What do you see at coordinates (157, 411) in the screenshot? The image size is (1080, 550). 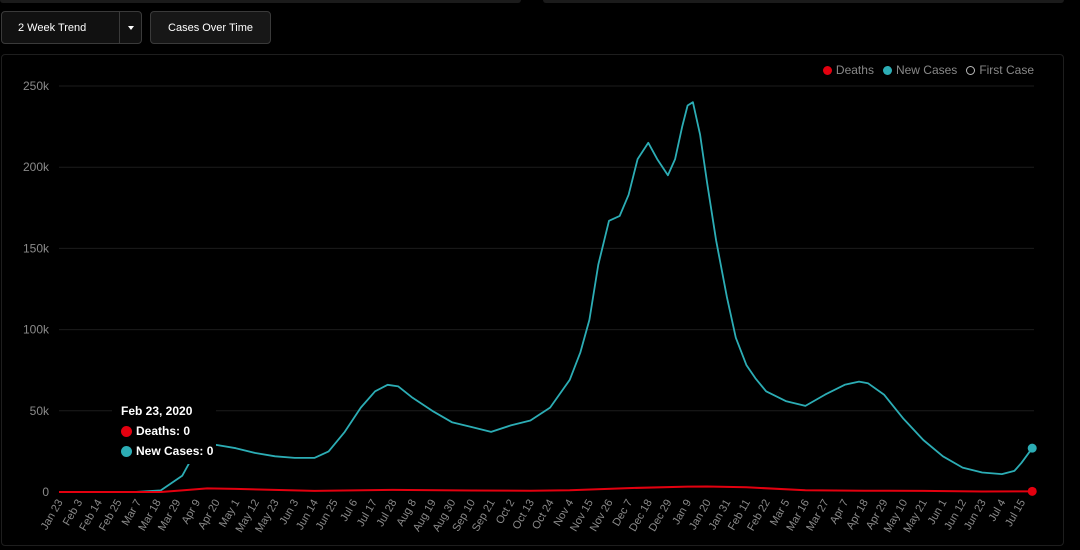 I see `tooltip-date: Feb 23, 2020` at bounding box center [157, 411].